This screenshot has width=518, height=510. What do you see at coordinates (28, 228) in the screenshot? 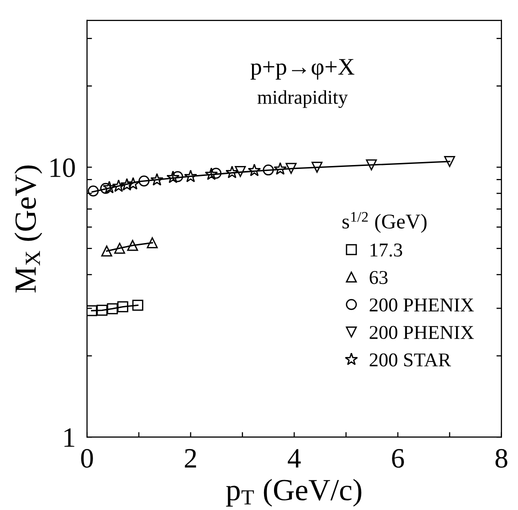
I see `y-axis-title: M$_{X}$ (GeV)` at bounding box center [28, 228].